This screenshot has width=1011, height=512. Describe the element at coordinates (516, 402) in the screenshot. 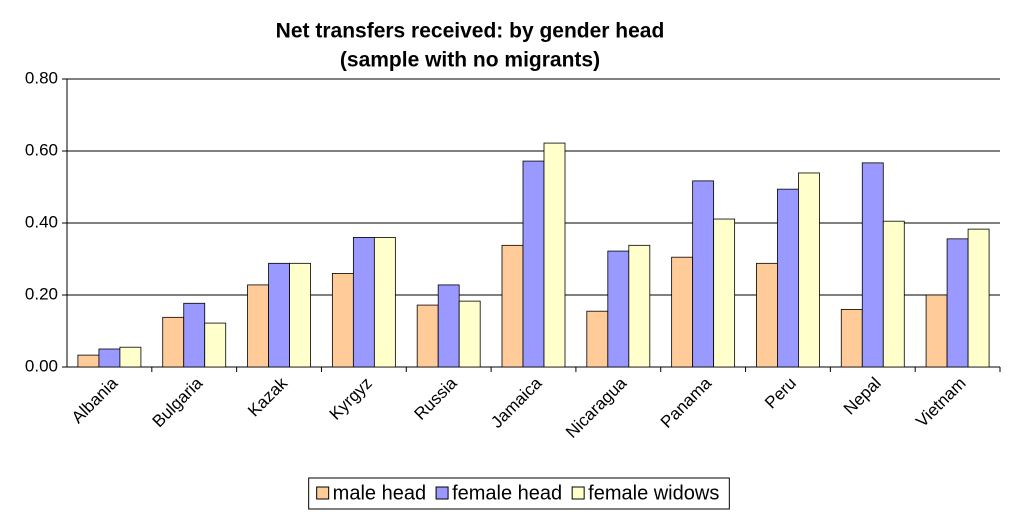

I see `x-tick-label: Jamaica` at that location.